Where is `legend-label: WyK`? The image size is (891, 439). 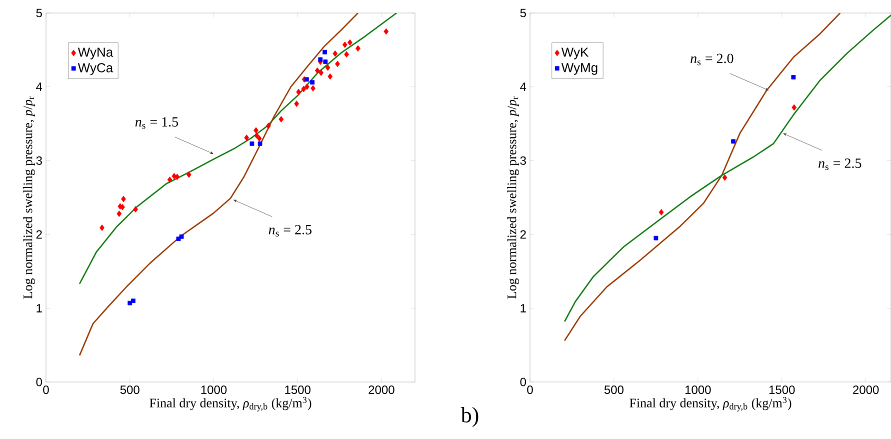
legend-label: WyK is located at coordinates (575, 54).